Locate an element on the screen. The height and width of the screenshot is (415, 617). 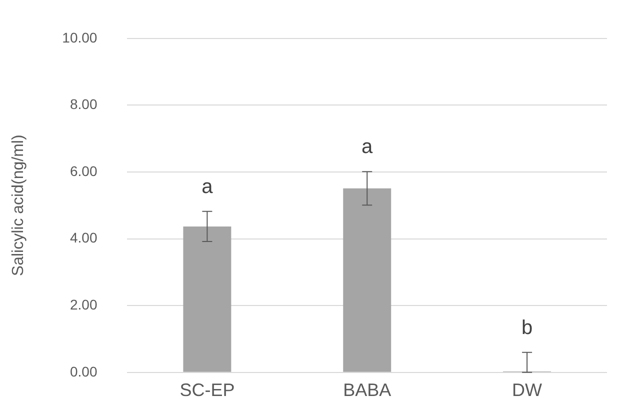
y-tick-label: 8.00 is located at coordinates (84, 104).